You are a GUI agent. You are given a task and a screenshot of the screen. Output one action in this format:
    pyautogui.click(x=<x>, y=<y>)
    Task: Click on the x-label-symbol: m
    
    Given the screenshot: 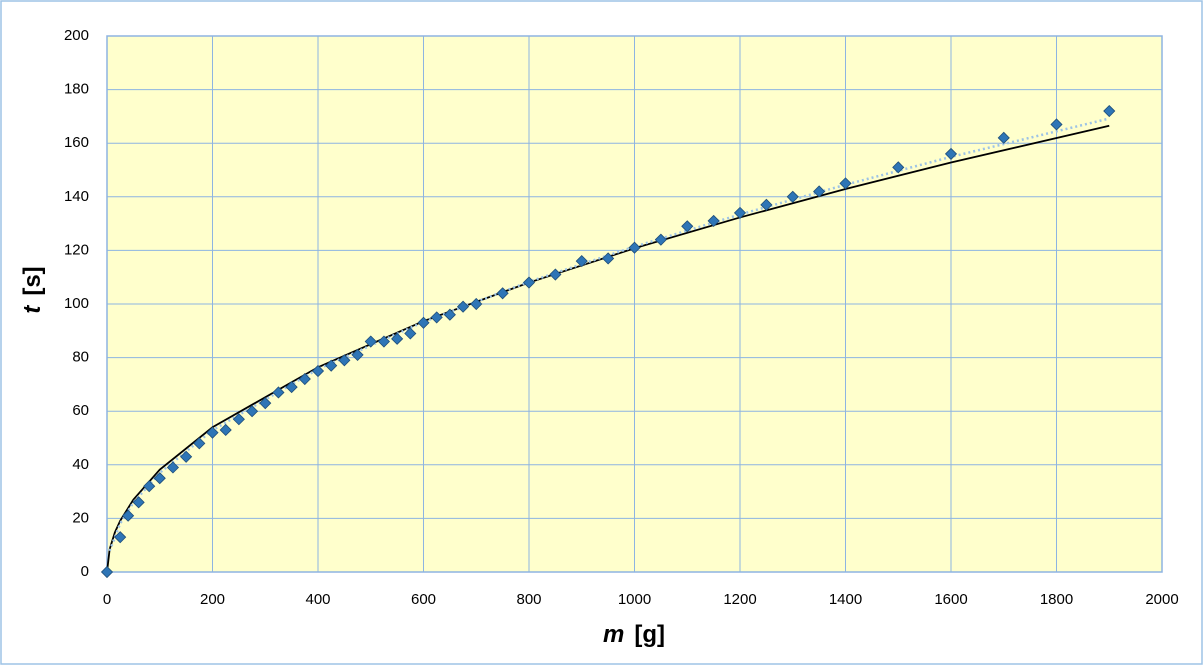 What is the action you would take?
    pyautogui.click(x=613, y=634)
    